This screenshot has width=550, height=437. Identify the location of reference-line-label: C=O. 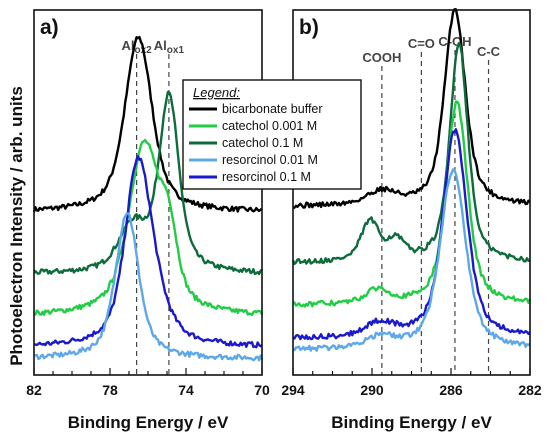
(421, 43).